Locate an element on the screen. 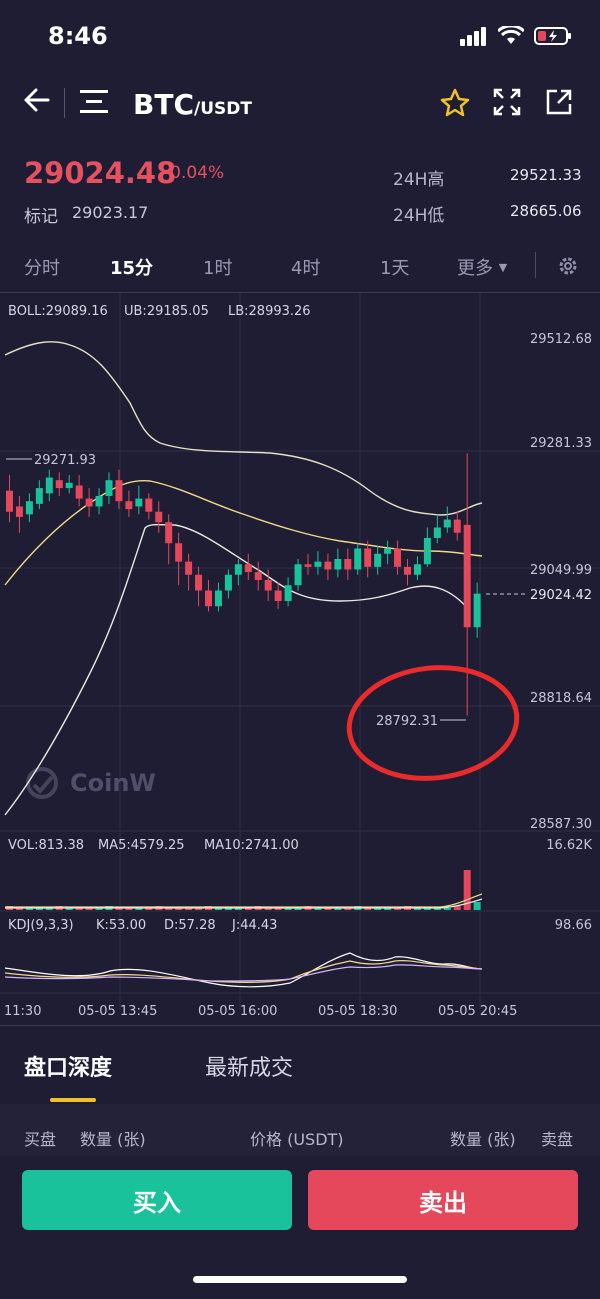  ask-qty-header: 数量 (张) is located at coordinates (483, 1139).